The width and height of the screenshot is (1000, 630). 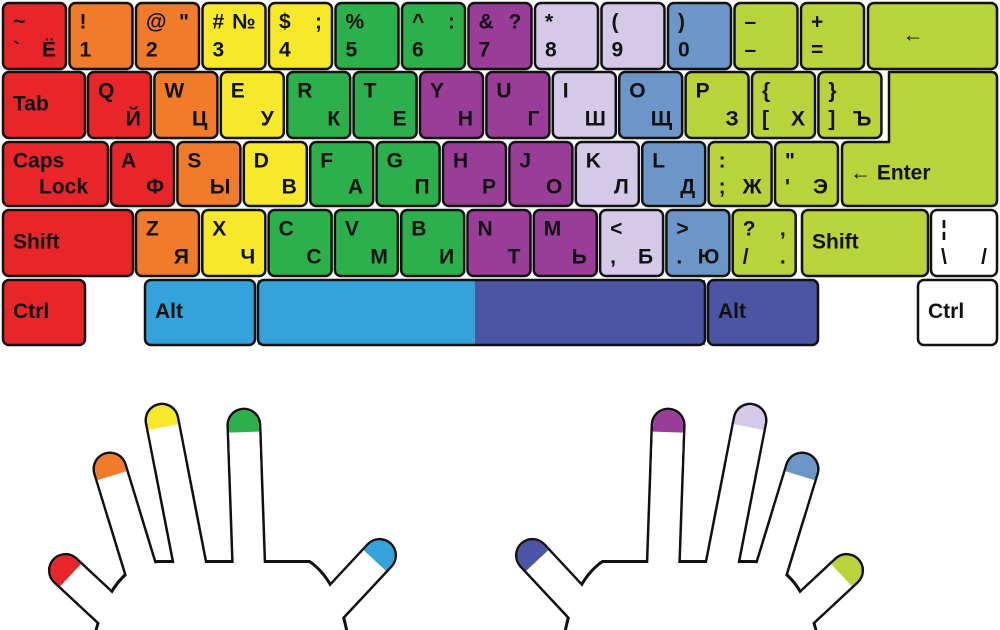 What do you see at coordinates (188, 517) in the screenshot?
I see `finger` at bounding box center [188, 517].